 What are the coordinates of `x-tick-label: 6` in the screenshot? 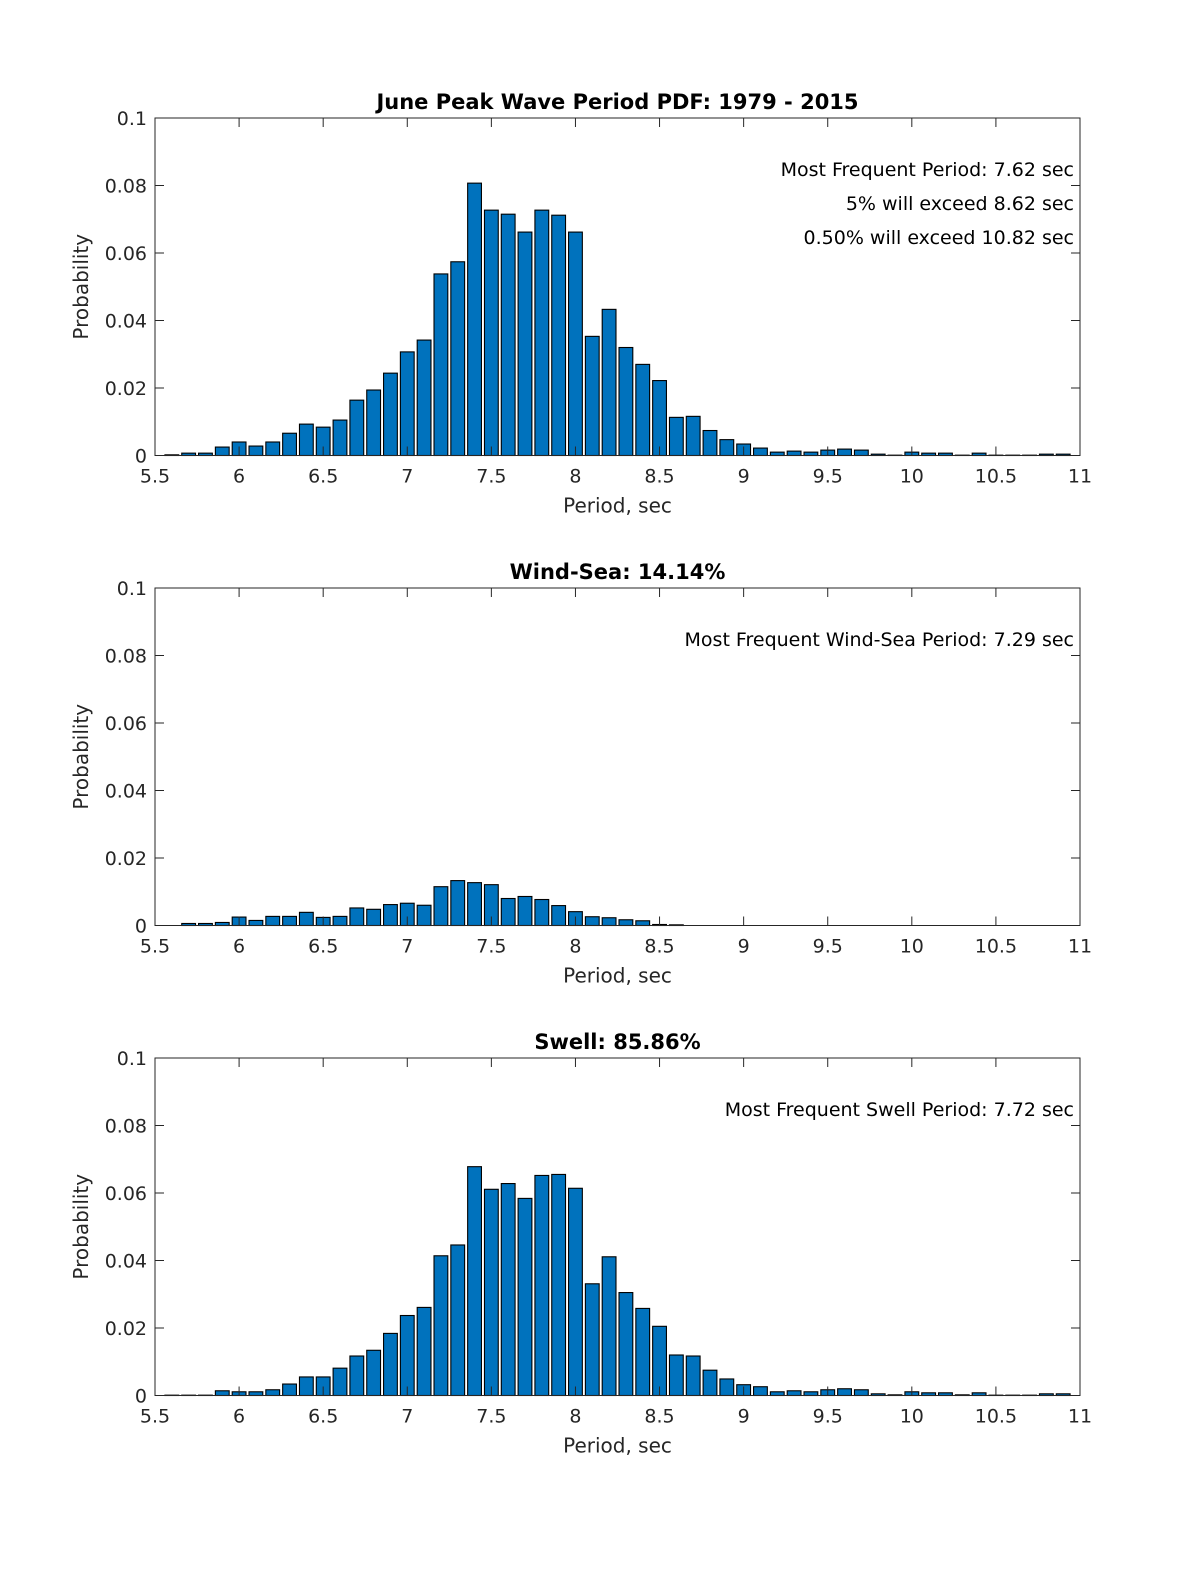 It's located at (239, 477).